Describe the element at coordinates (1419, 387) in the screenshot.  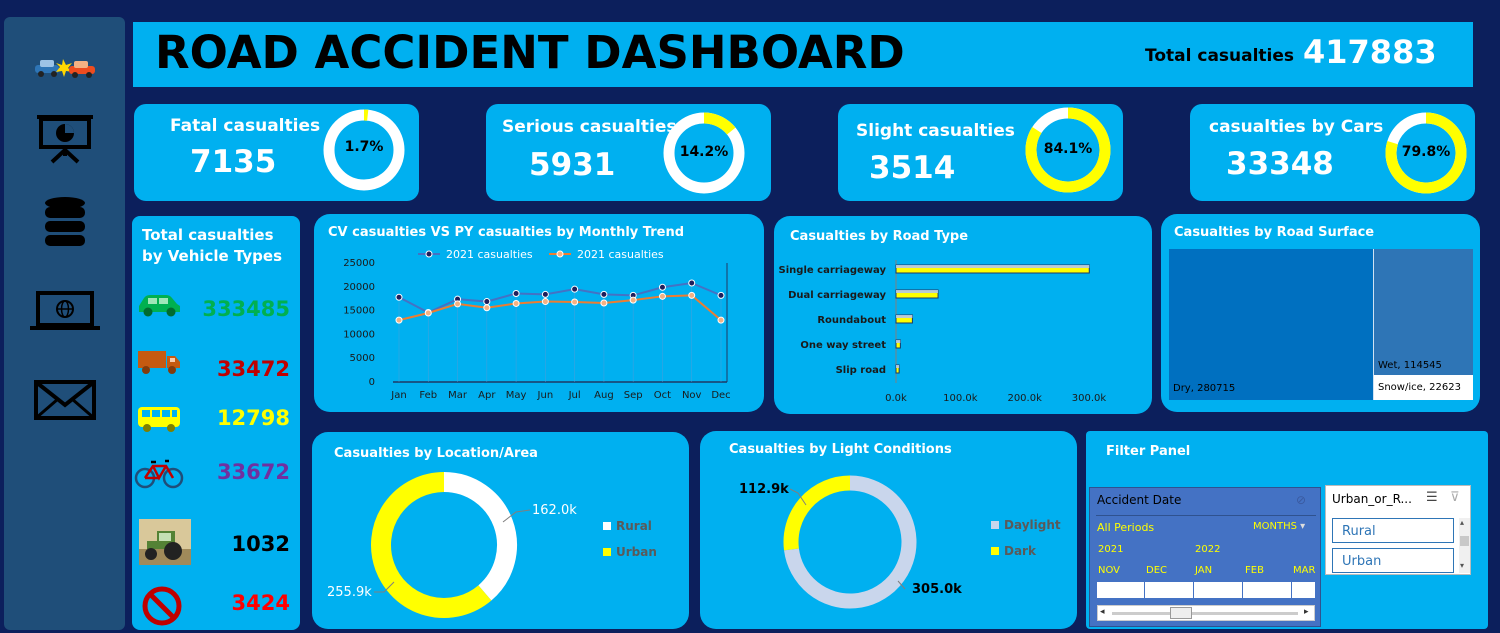
I see `treemap-label-snow: Snow/ice, 22623` at that location.